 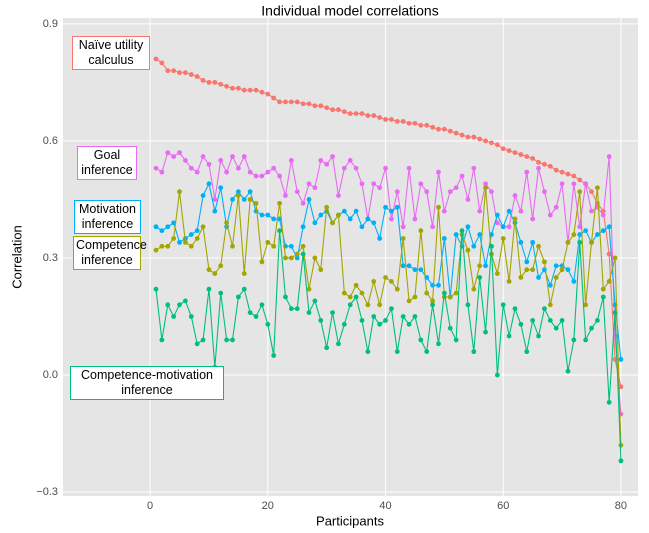 What do you see at coordinates (16, 257) in the screenshot?
I see `y-axis-label: Correlation` at bounding box center [16, 257].